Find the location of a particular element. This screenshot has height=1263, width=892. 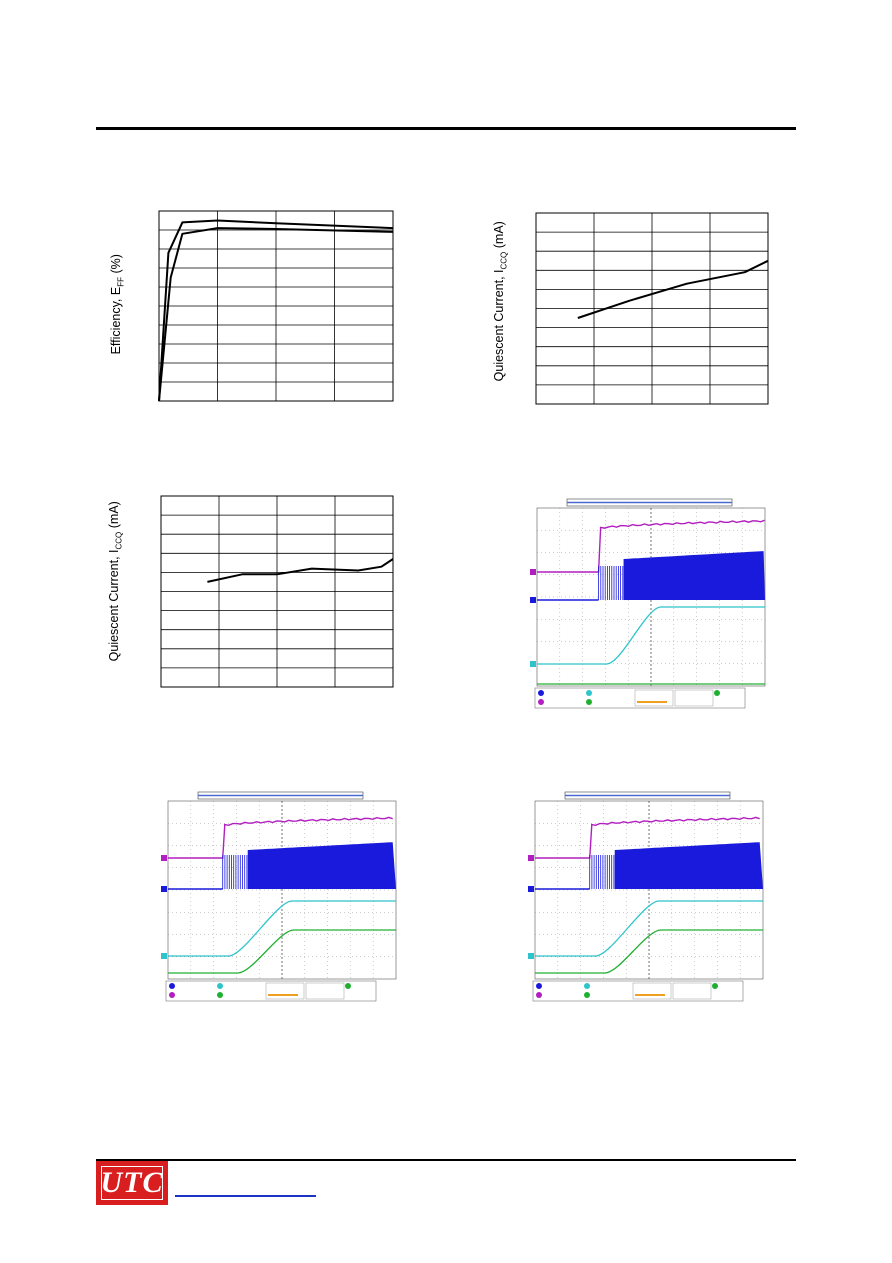

footer-rule is located at coordinates (446, 1160).